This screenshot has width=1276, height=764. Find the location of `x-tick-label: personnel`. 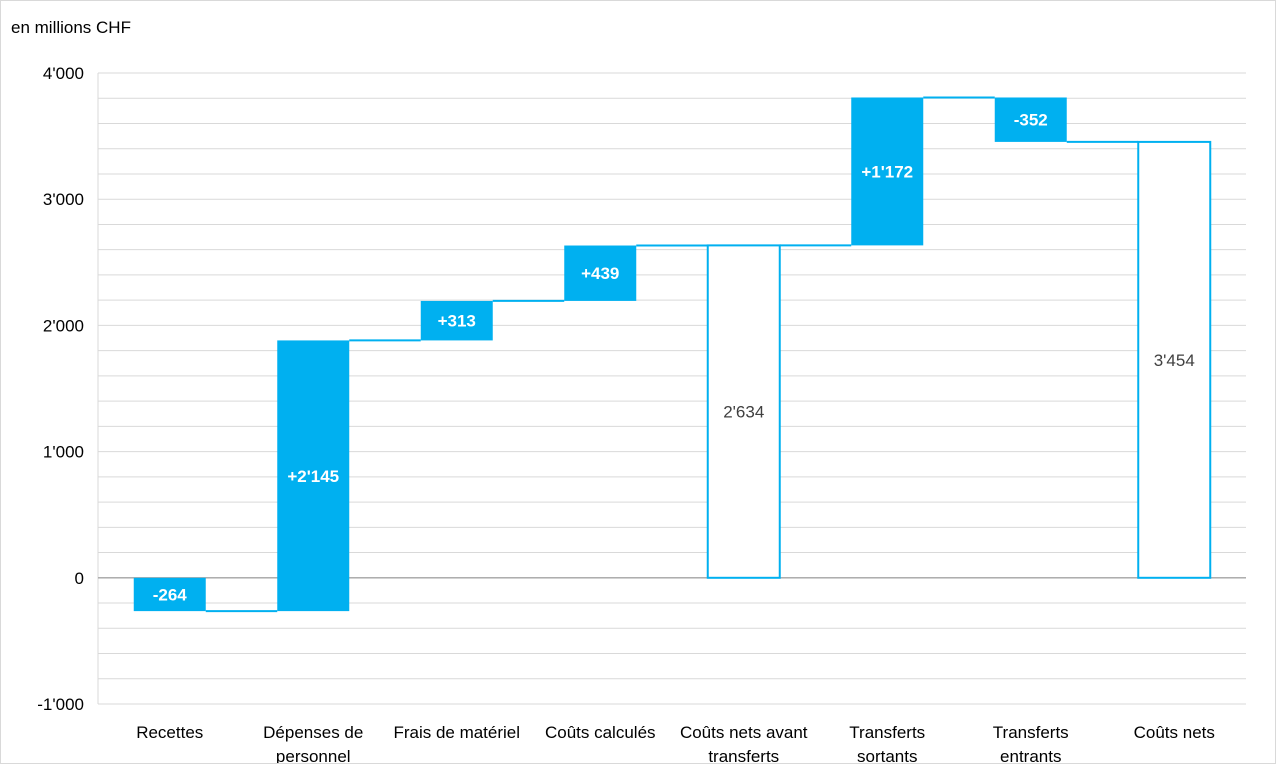

x-tick-label: personnel is located at coordinates (313, 755).